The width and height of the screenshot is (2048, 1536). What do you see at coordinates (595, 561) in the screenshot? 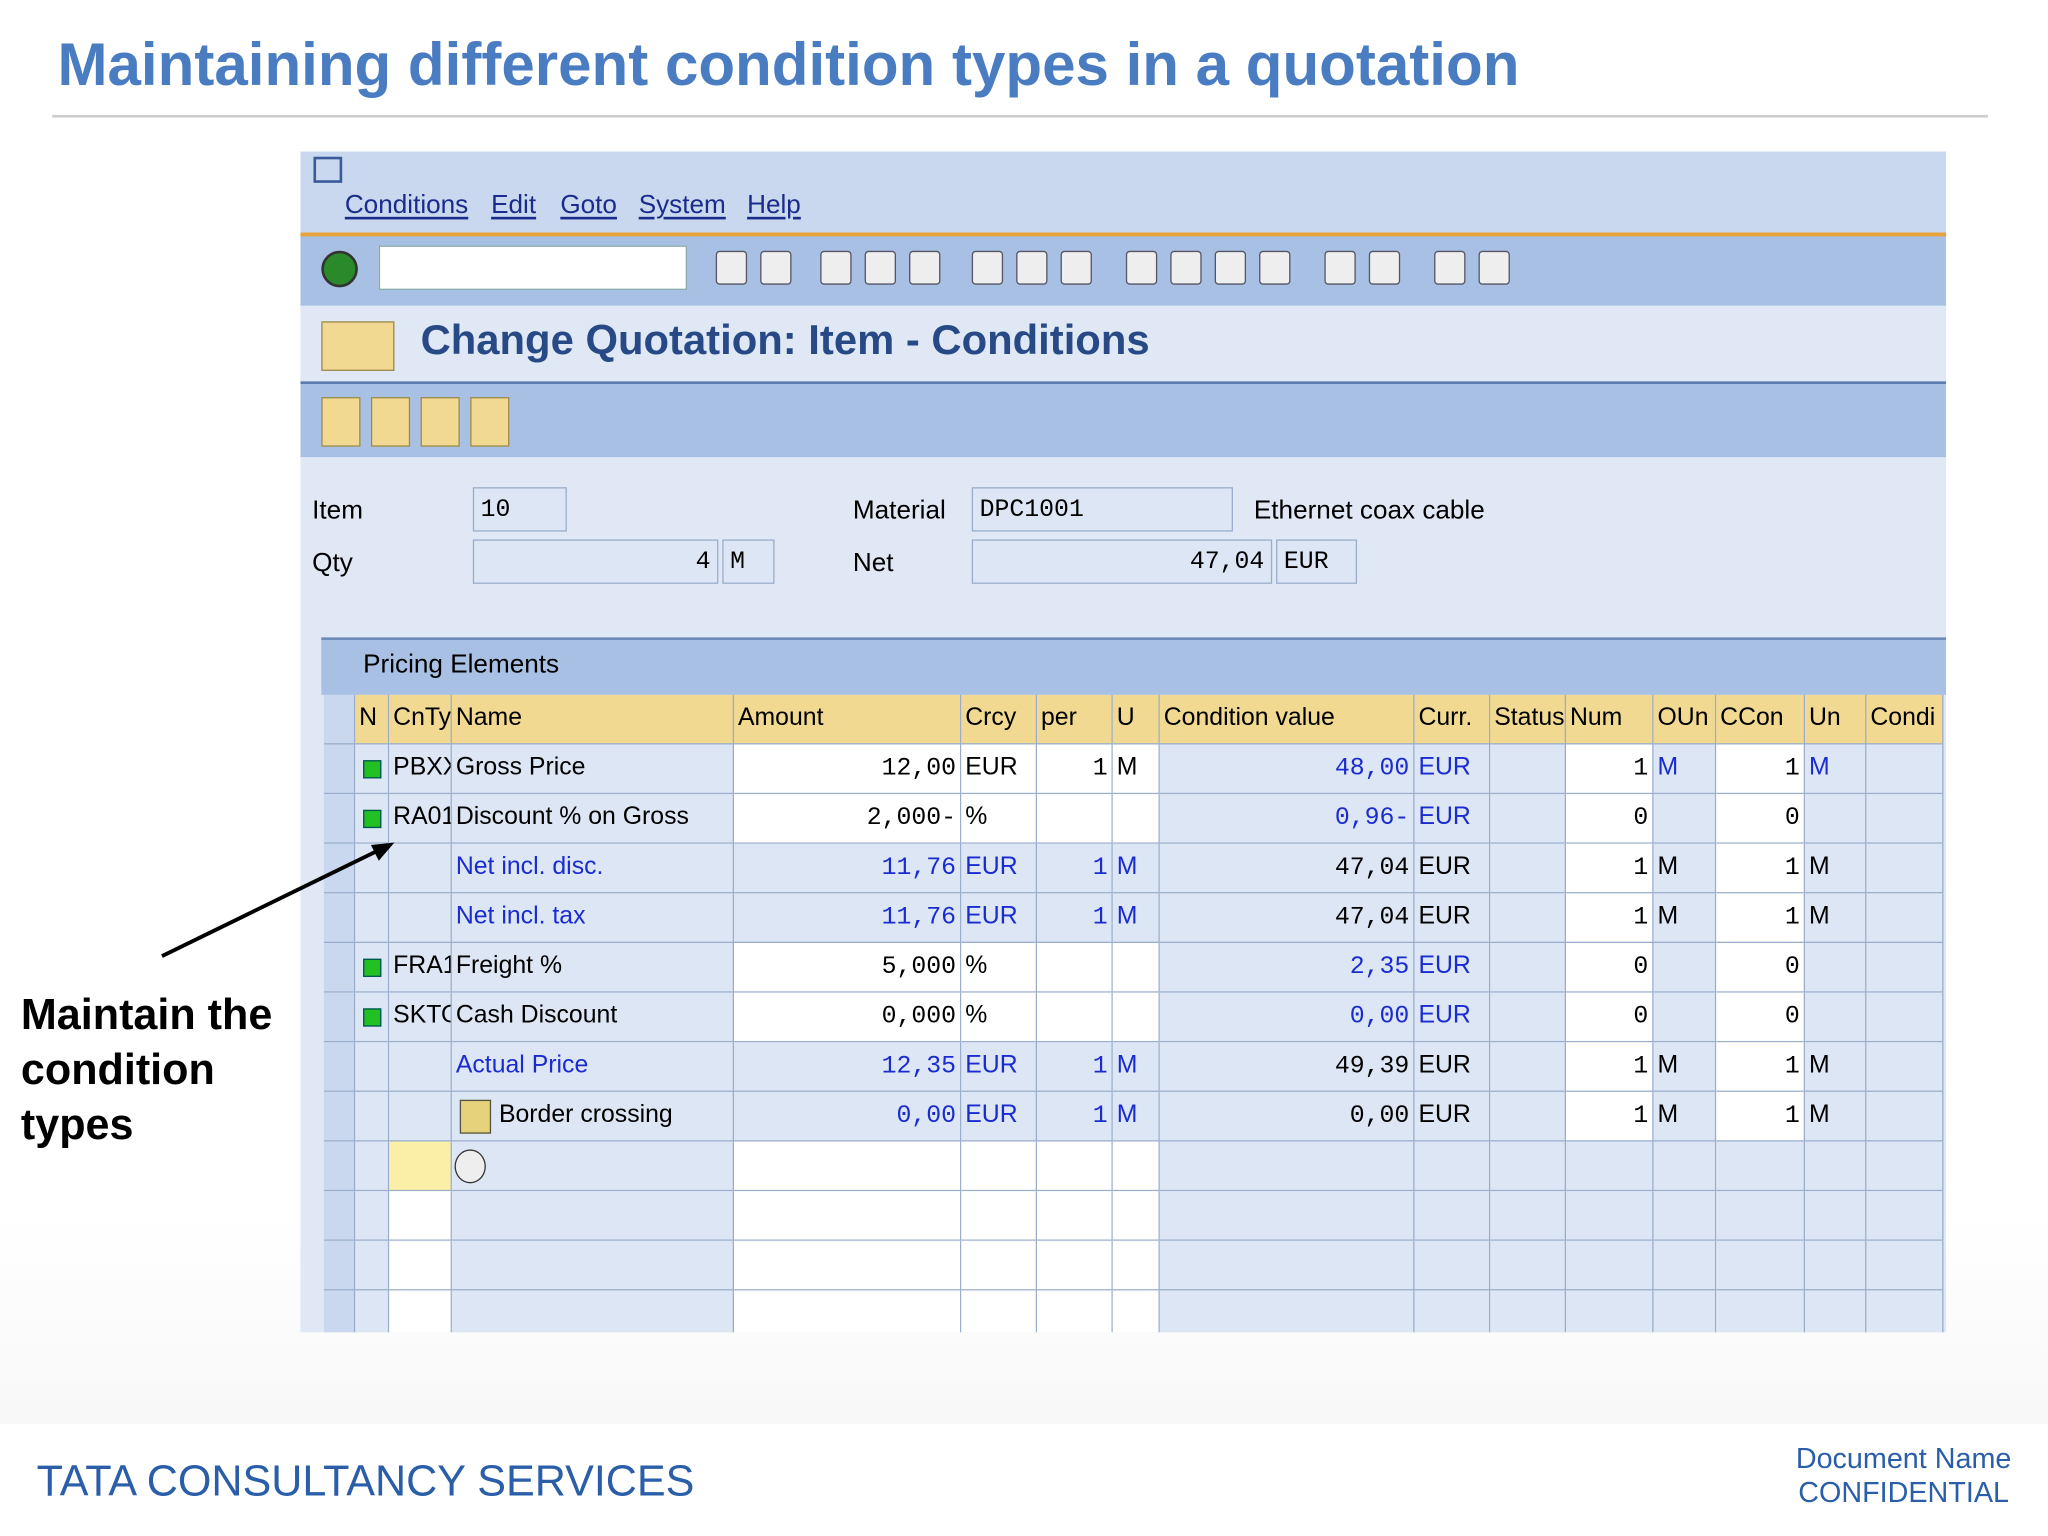
I see `qty-field: 4` at bounding box center [595, 561].